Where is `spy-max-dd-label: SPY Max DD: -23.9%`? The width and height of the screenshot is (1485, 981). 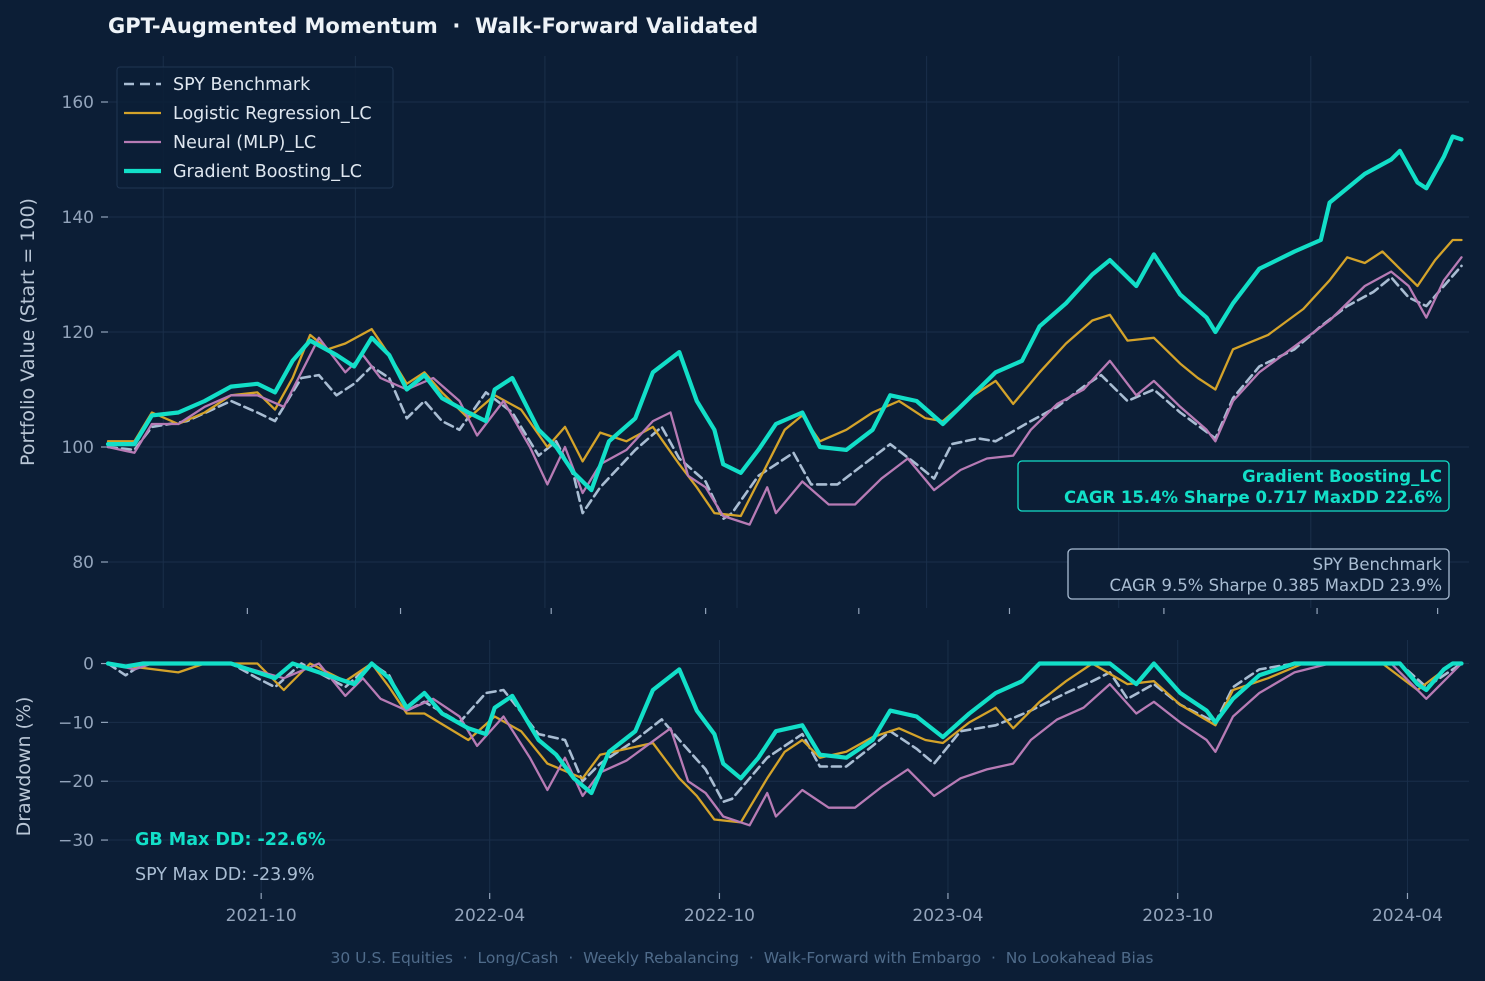
spy-max-dd-label: SPY Max DD: -23.9% is located at coordinates (225, 875).